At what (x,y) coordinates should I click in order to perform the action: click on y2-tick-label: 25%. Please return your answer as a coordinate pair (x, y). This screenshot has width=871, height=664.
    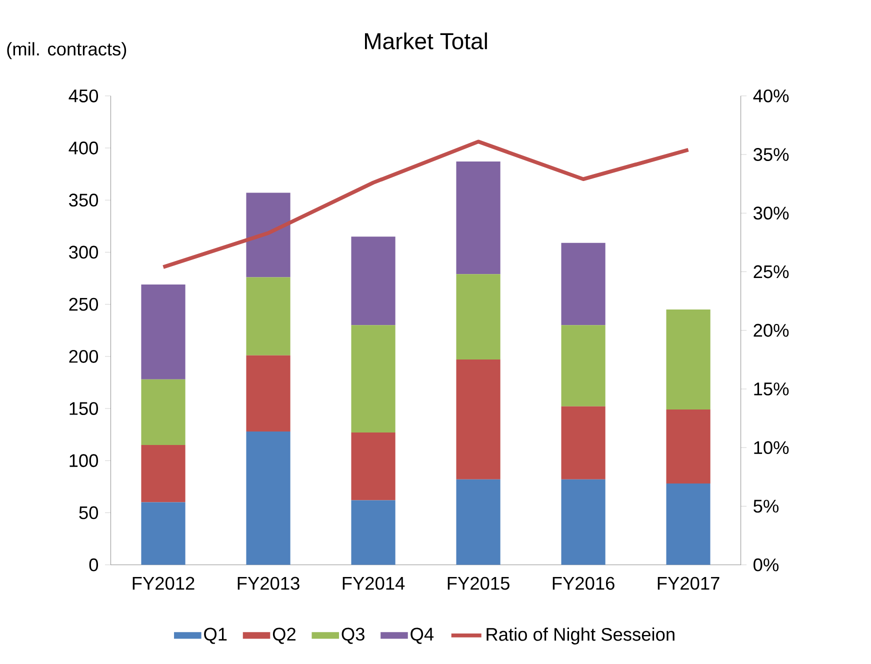
    Looking at the image, I should click on (771, 271).